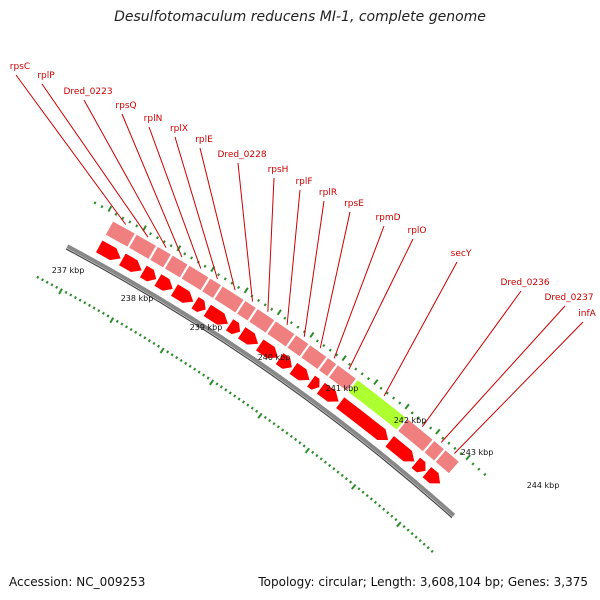  I want to click on gene-pointer-rpln, so click(175, 197).